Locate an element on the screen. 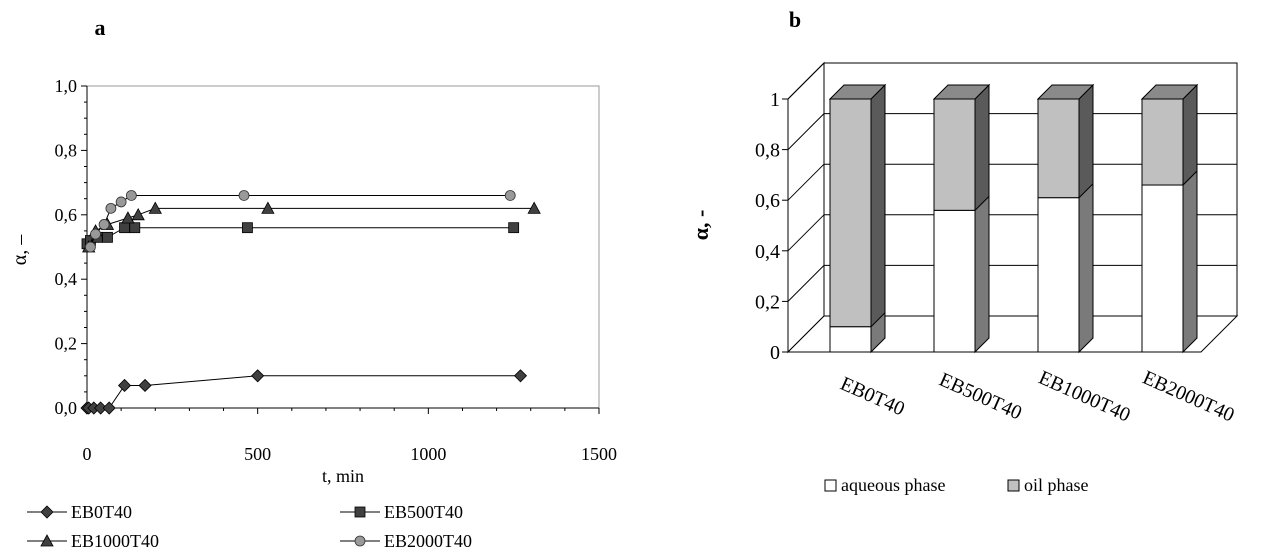 The image size is (1277, 553). y-tick-label: 1 is located at coordinates (775, 100).